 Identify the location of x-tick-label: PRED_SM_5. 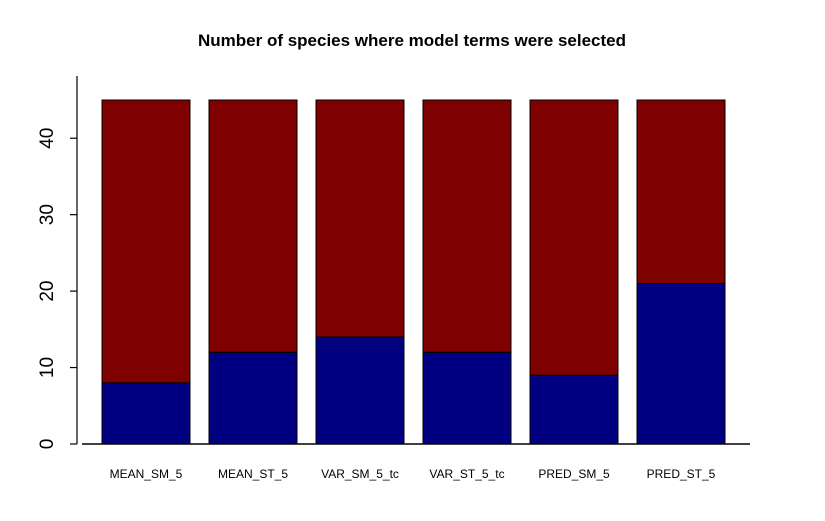
(574, 474).